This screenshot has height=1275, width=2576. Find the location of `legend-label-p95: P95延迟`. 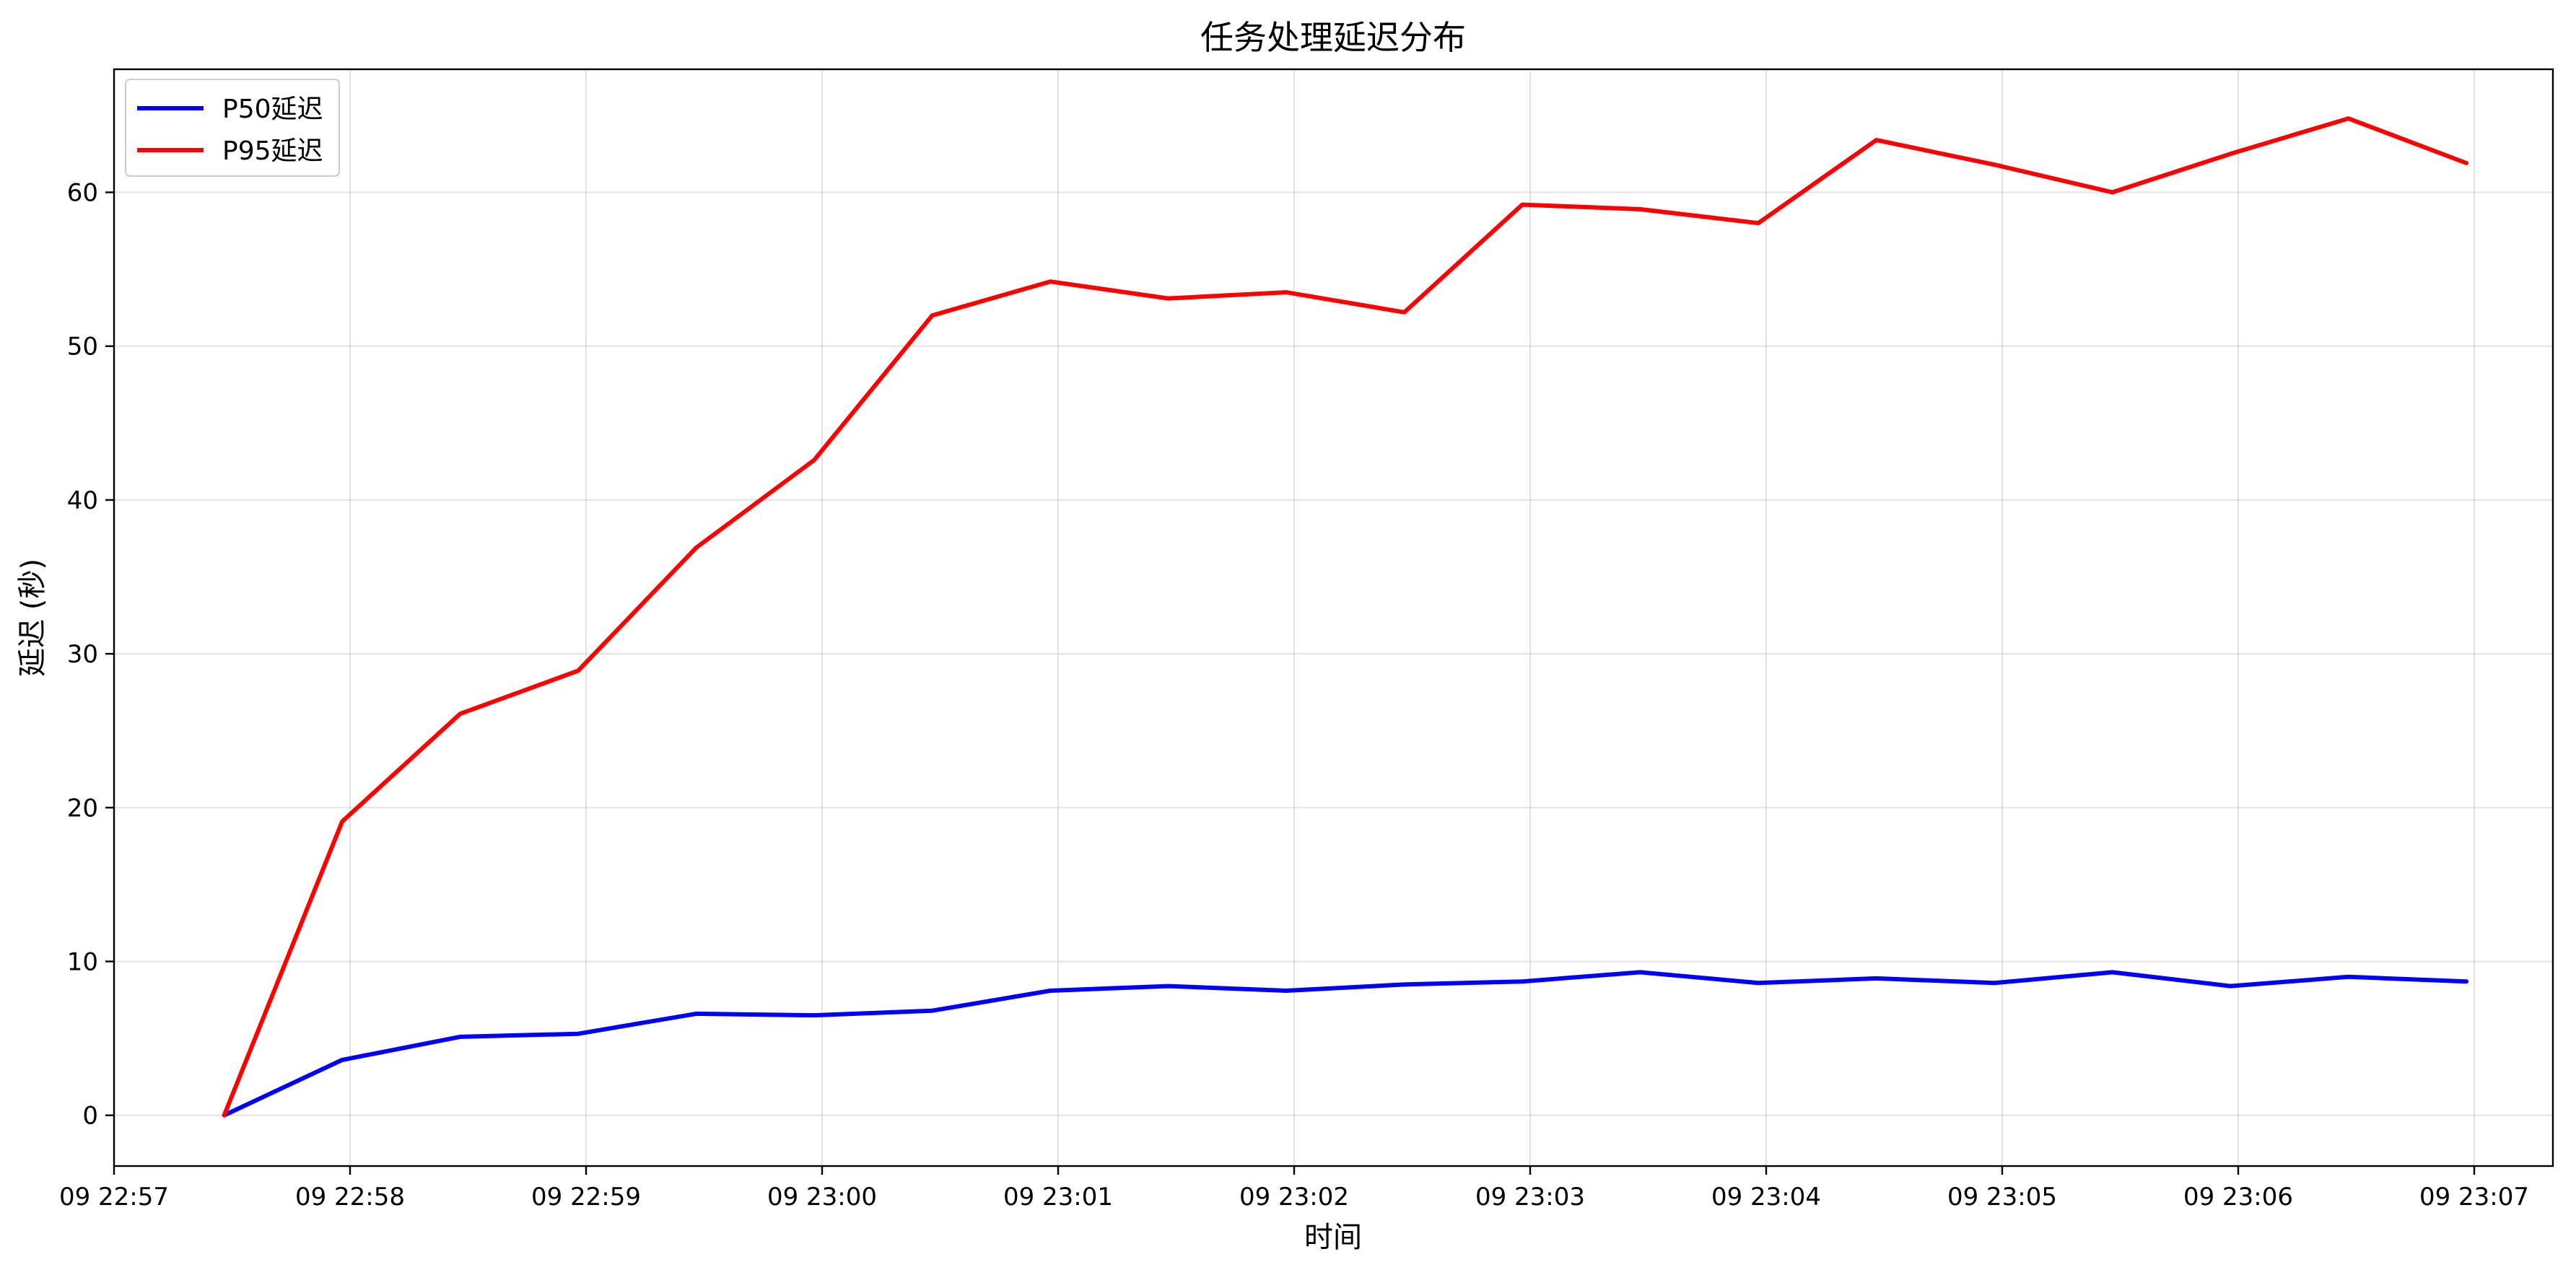

legend-label-p95: P95延迟 is located at coordinates (272, 151).